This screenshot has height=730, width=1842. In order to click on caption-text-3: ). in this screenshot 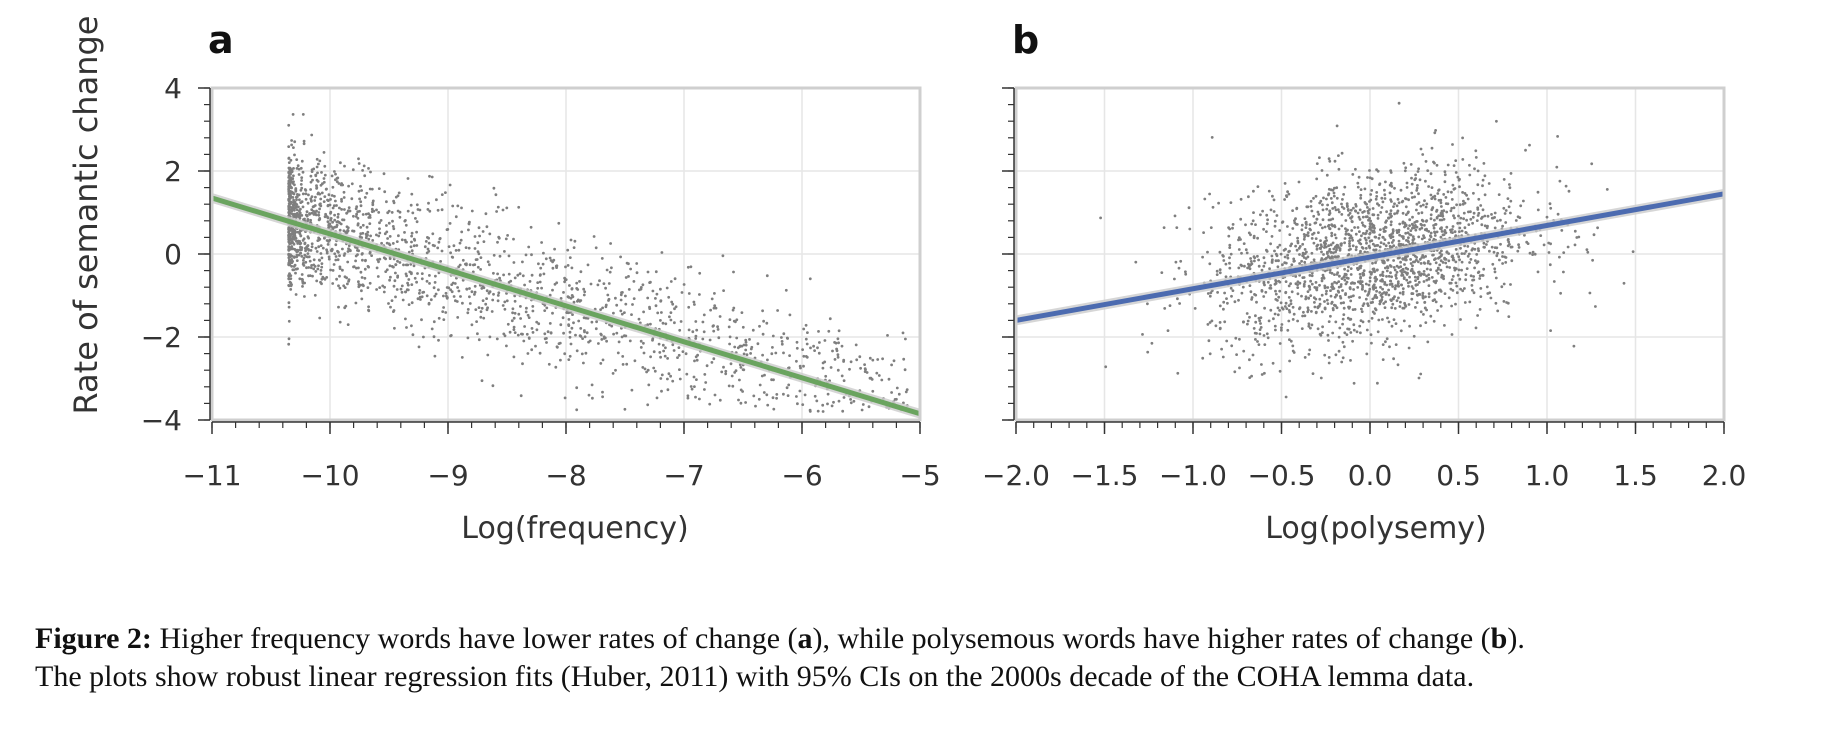, I will do `click(1516, 638)`.